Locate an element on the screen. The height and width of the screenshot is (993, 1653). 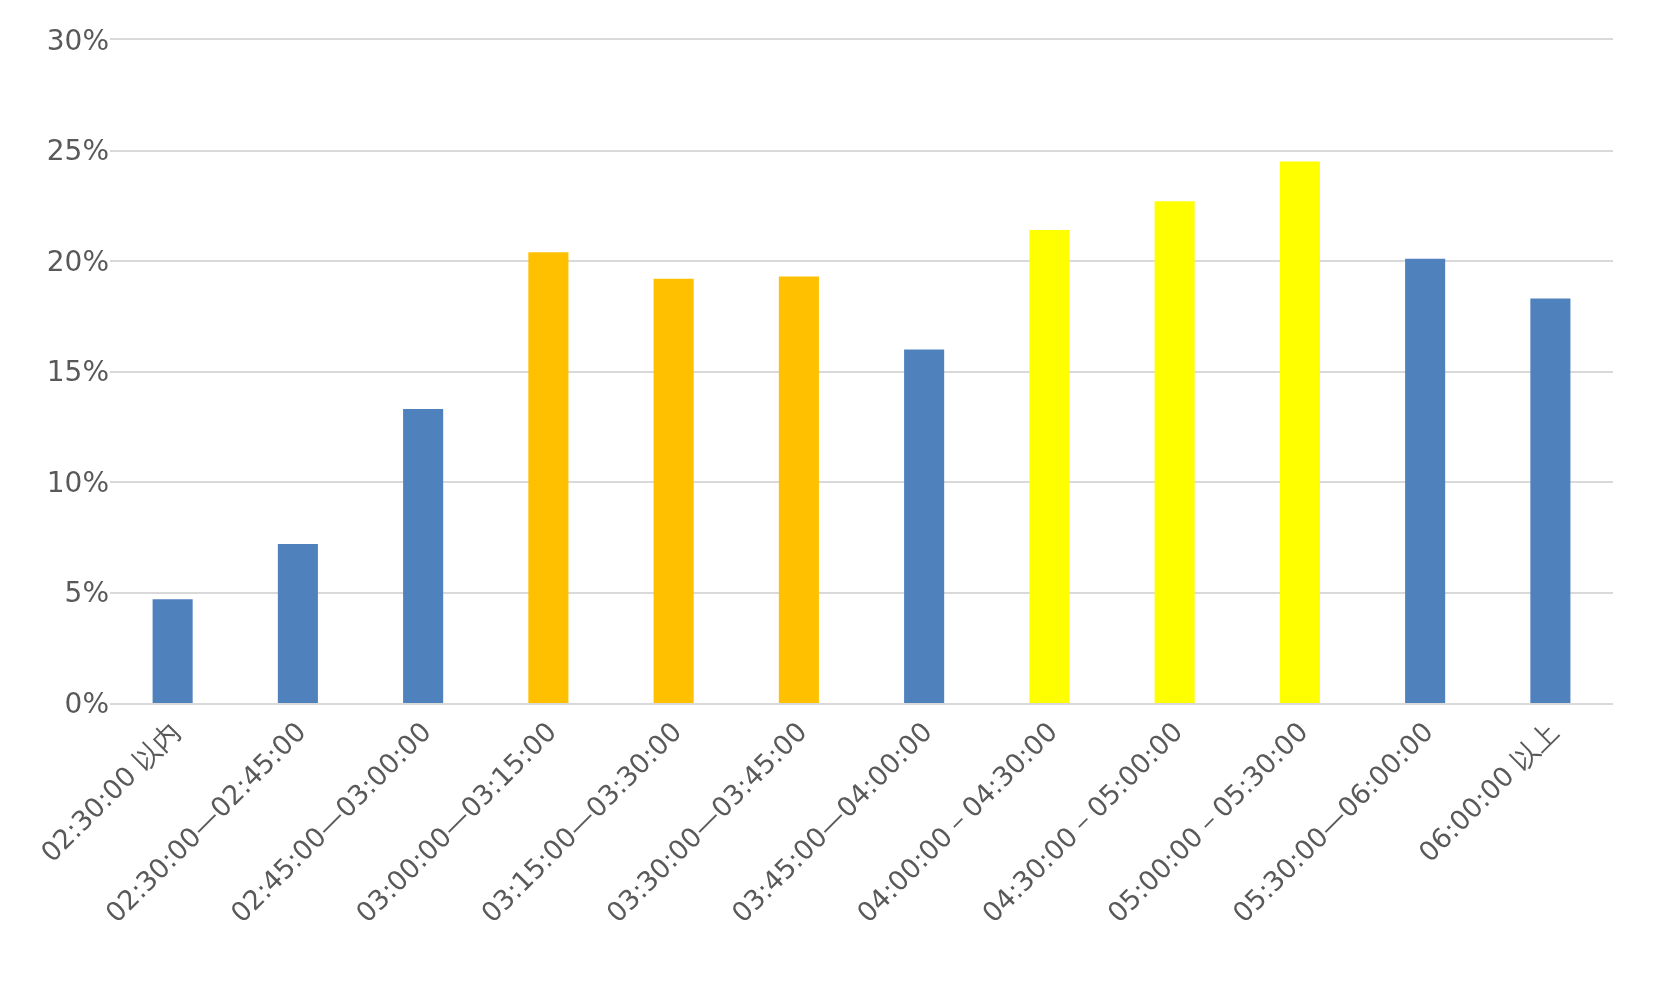
y-tick-label: 10% is located at coordinates (77, 482).